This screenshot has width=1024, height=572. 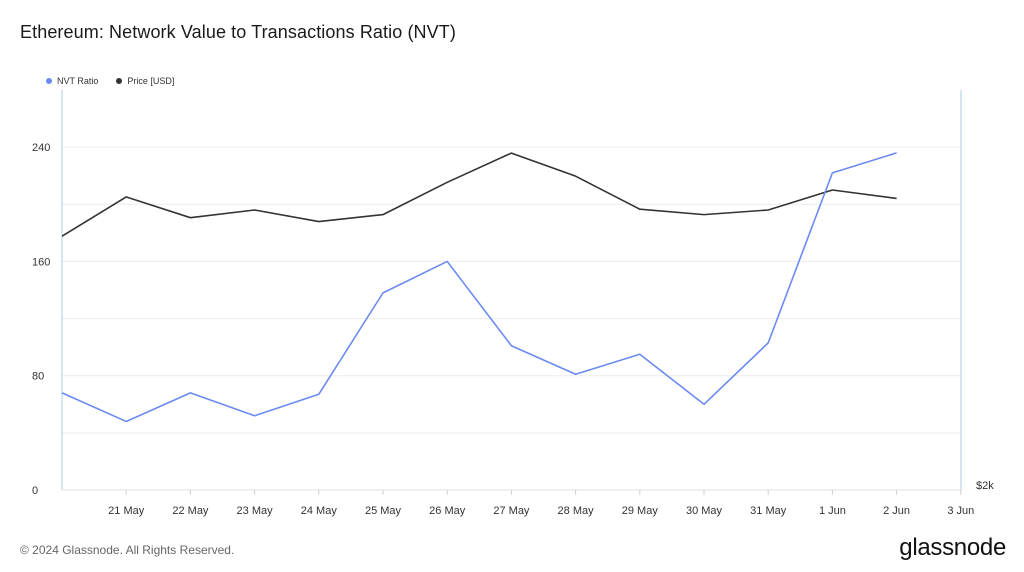 I want to click on y-tick-label: 80, so click(x=38, y=377).